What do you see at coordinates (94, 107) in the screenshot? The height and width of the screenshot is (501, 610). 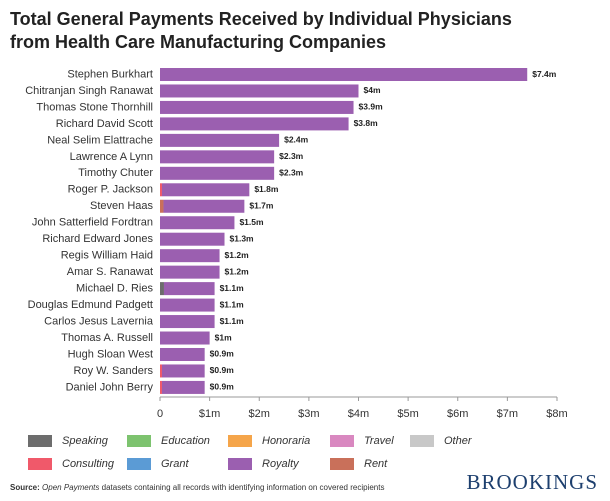 I see `category-label: Thomas Stone Thornhill` at bounding box center [94, 107].